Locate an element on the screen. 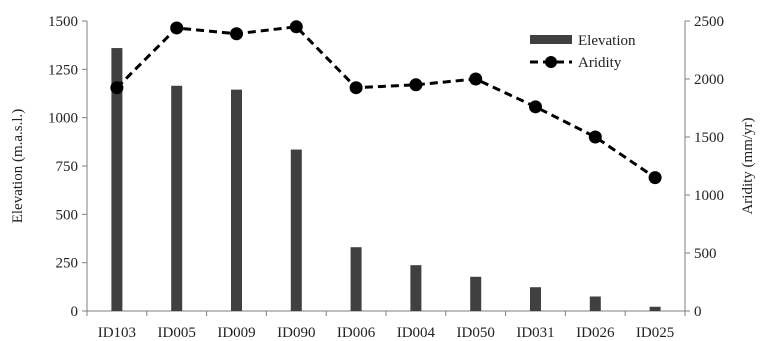 The height and width of the screenshot is (341, 765). legend-elevation-label: Elevation is located at coordinates (607, 41).